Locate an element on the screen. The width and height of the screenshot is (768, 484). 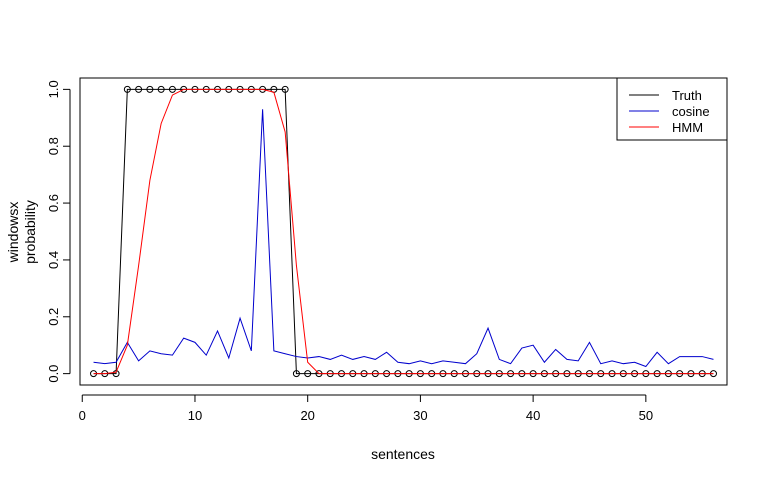
legend-label-cosine: cosine is located at coordinates (691, 111).